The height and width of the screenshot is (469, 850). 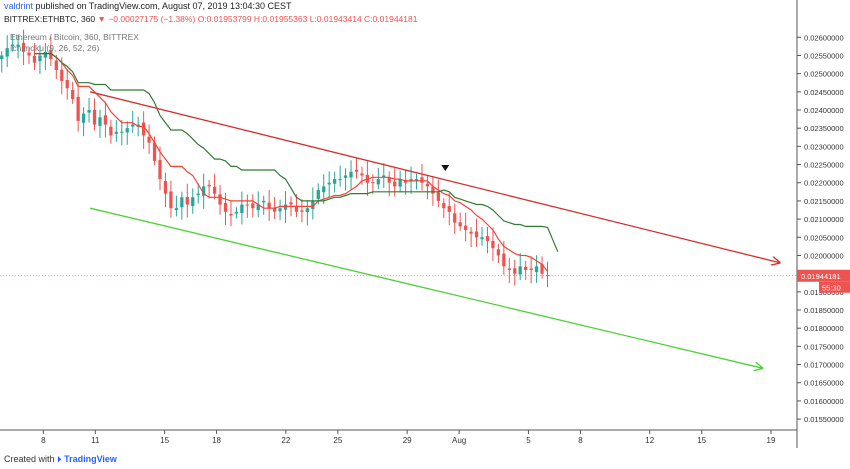 What do you see at coordinates (580, 440) in the screenshot?
I see `x-tick-label: 8` at bounding box center [580, 440].